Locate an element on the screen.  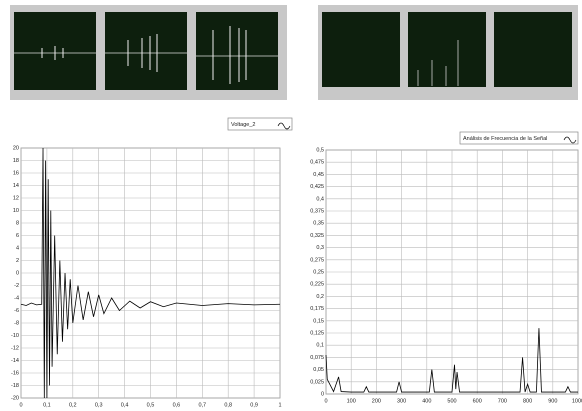
x-tick-label: 0,3 is located at coordinates (99, 405).